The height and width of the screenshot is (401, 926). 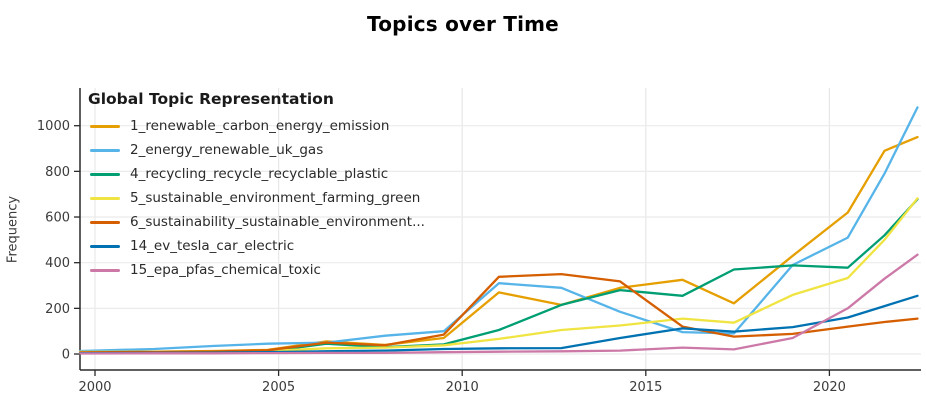 I want to click on legend-item: 1_renewable_carbon_energy_emission, so click(x=255, y=126).